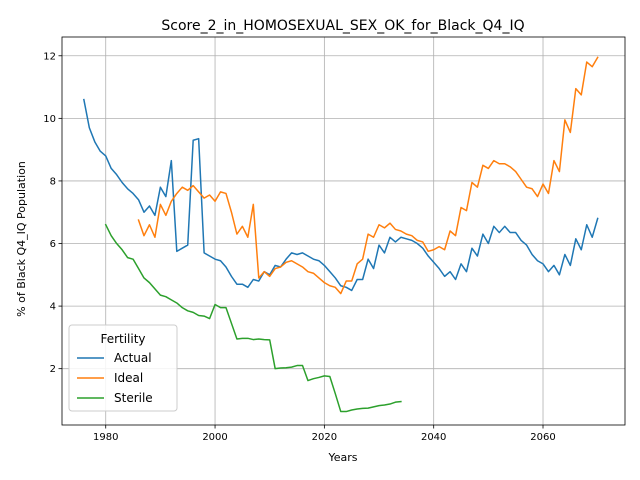  Describe the element at coordinates (324, 437) in the screenshot. I see `x-tick-label: 2020` at that location.